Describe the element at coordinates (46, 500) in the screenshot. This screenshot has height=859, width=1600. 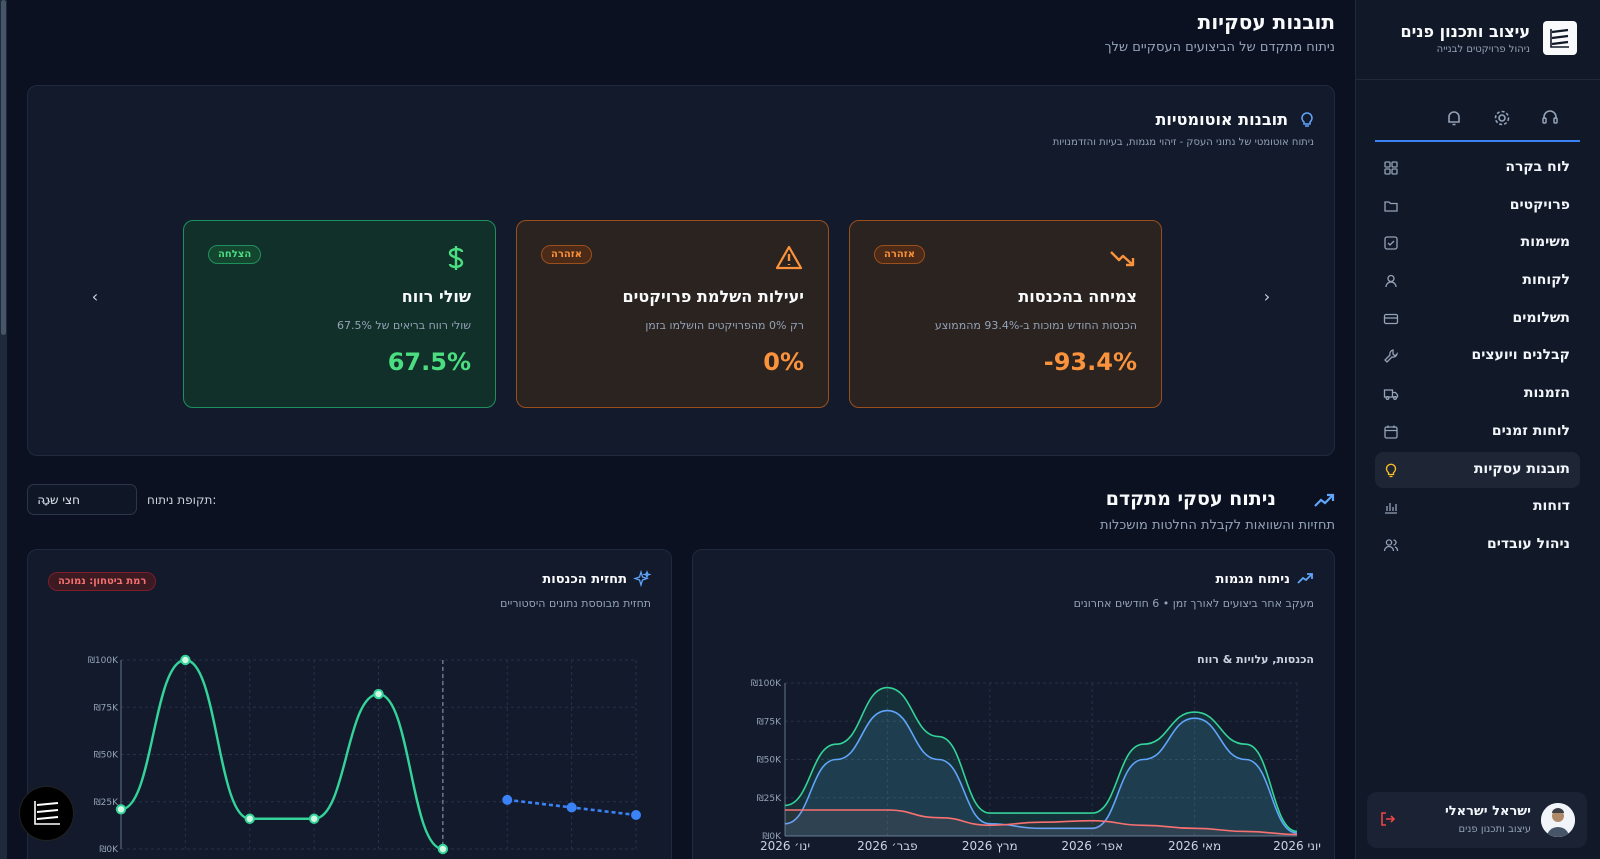
I see `chevron-down-icon` at that location.